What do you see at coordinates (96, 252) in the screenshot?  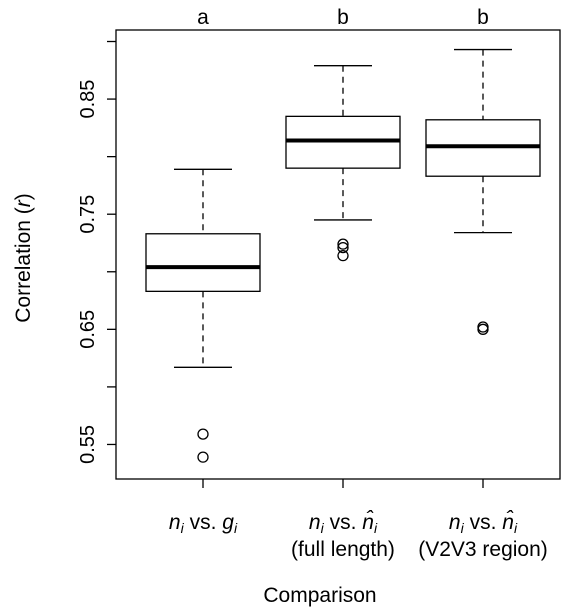 I see `y-axis: 0.55 0.65 0.75 0.85` at bounding box center [96, 252].